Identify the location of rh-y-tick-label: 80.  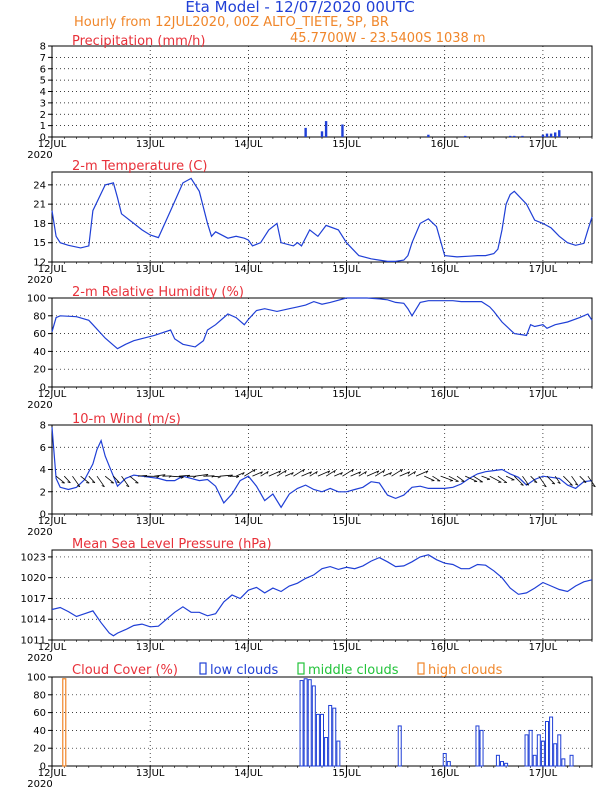
(39, 316).